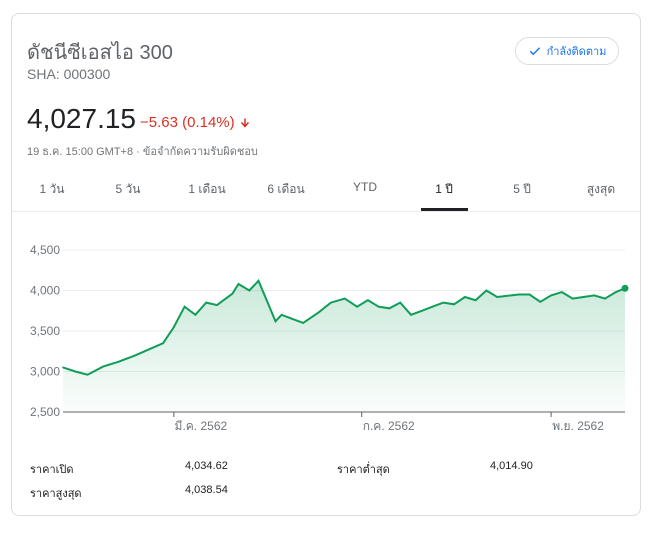 The image size is (656, 535). I want to click on x-tick-label: ก.ค. 2562, so click(389, 426).